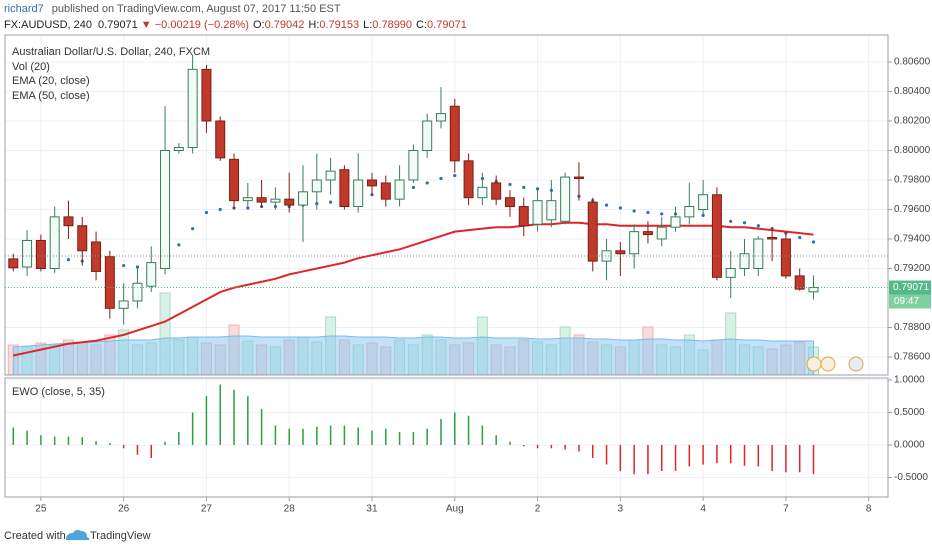  What do you see at coordinates (413, 355) in the screenshot?
I see `volume-ma-area` at bounding box center [413, 355].